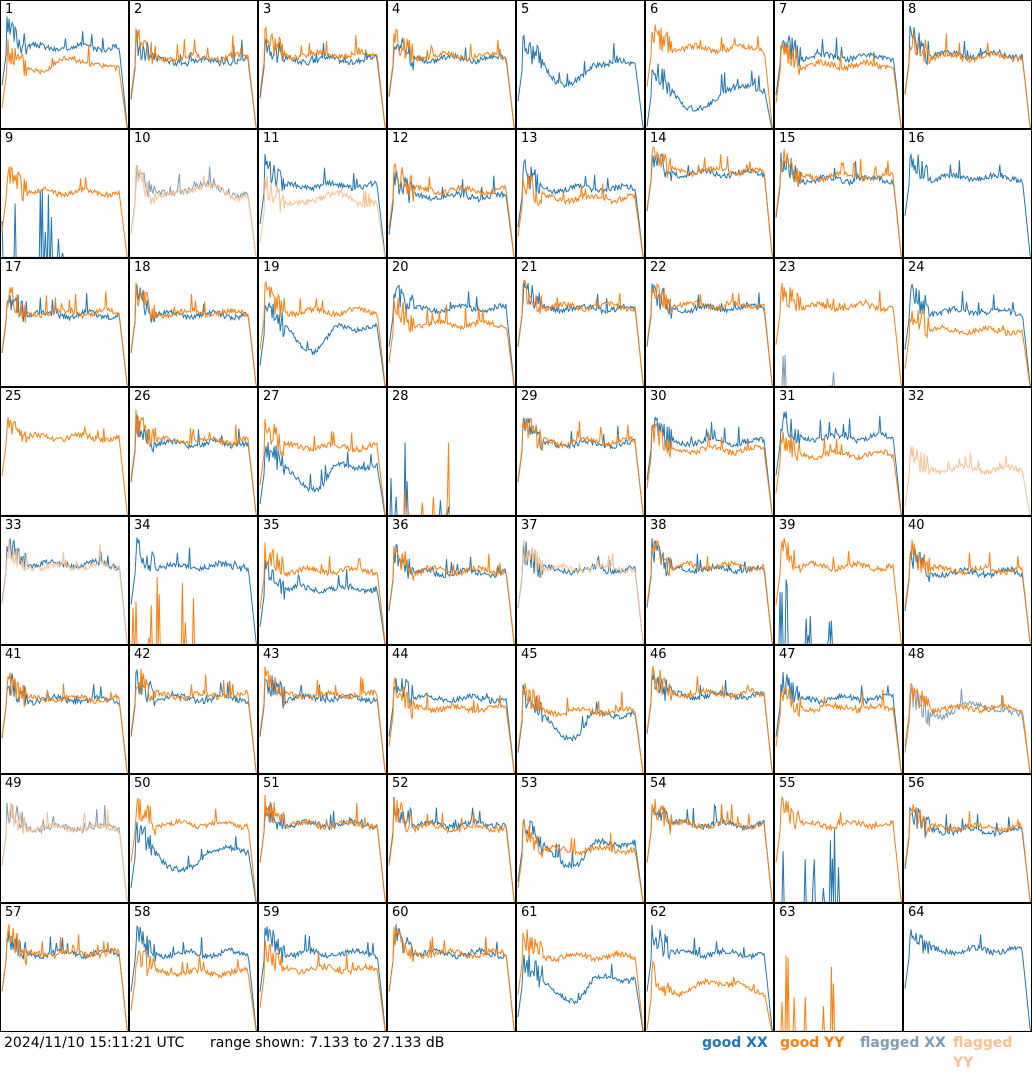 The width and height of the screenshot is (1033, 1073). What do you see at coordinates (13, 267) in the screenshot?
I see `panel-number-17: 17` at bounding box center [13, 267].